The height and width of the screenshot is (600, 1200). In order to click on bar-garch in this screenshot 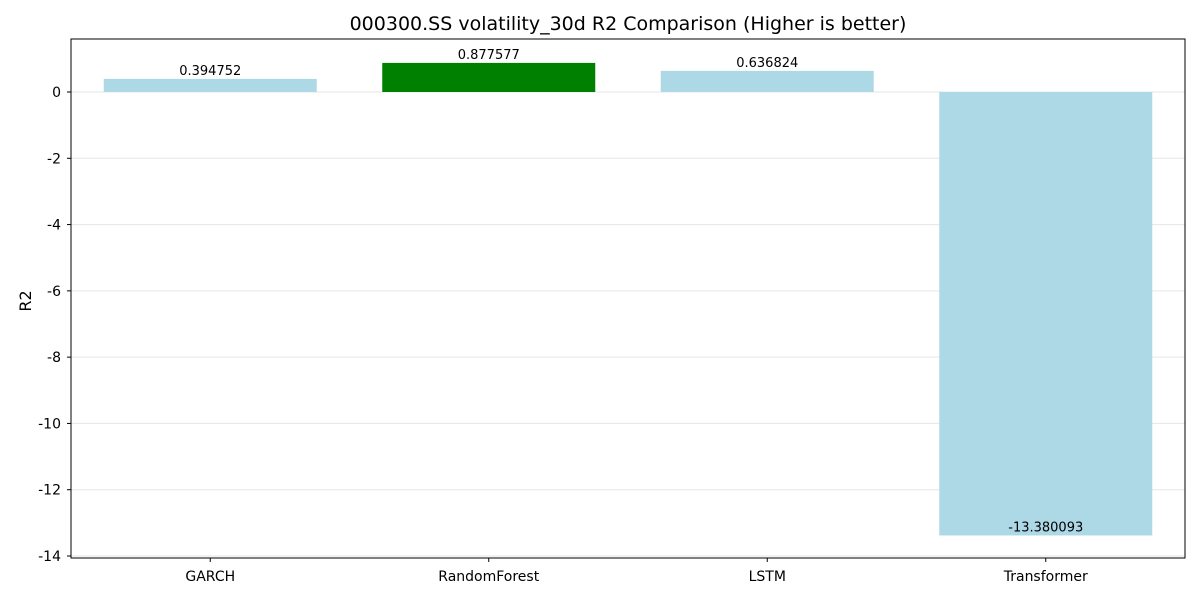, I will do `click(210, 85)`.